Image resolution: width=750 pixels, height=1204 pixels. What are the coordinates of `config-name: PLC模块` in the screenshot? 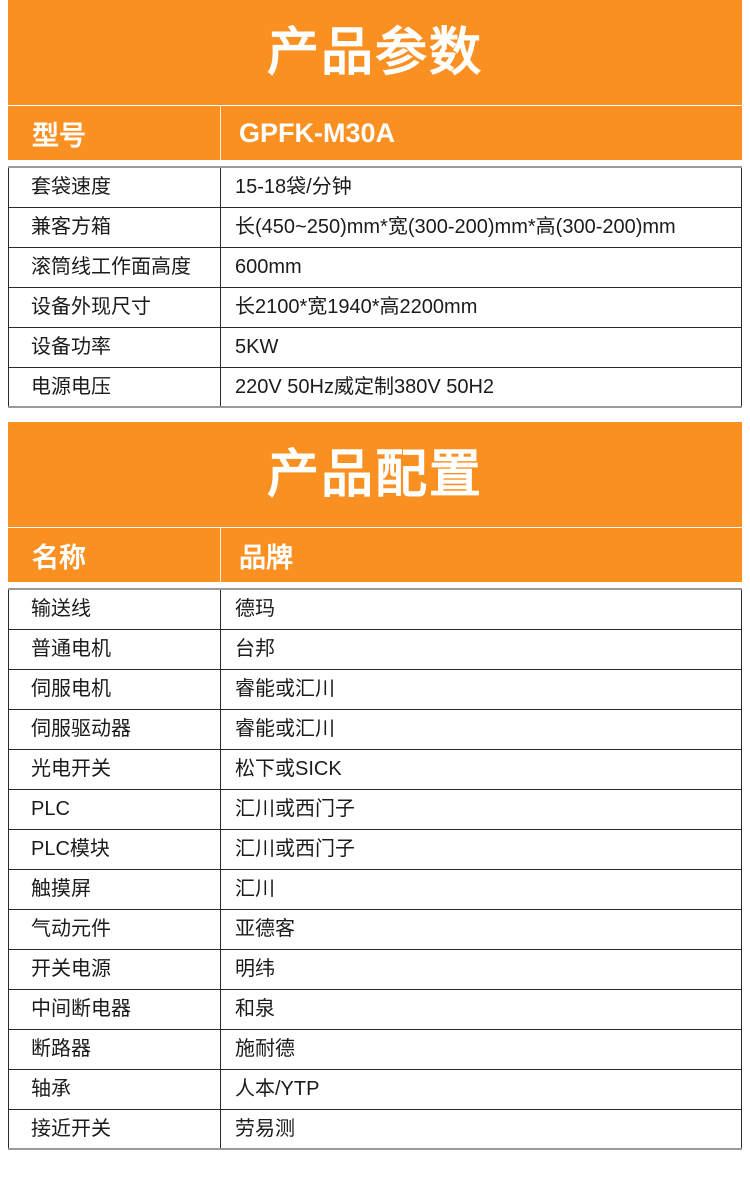 It's located at (114, 849).